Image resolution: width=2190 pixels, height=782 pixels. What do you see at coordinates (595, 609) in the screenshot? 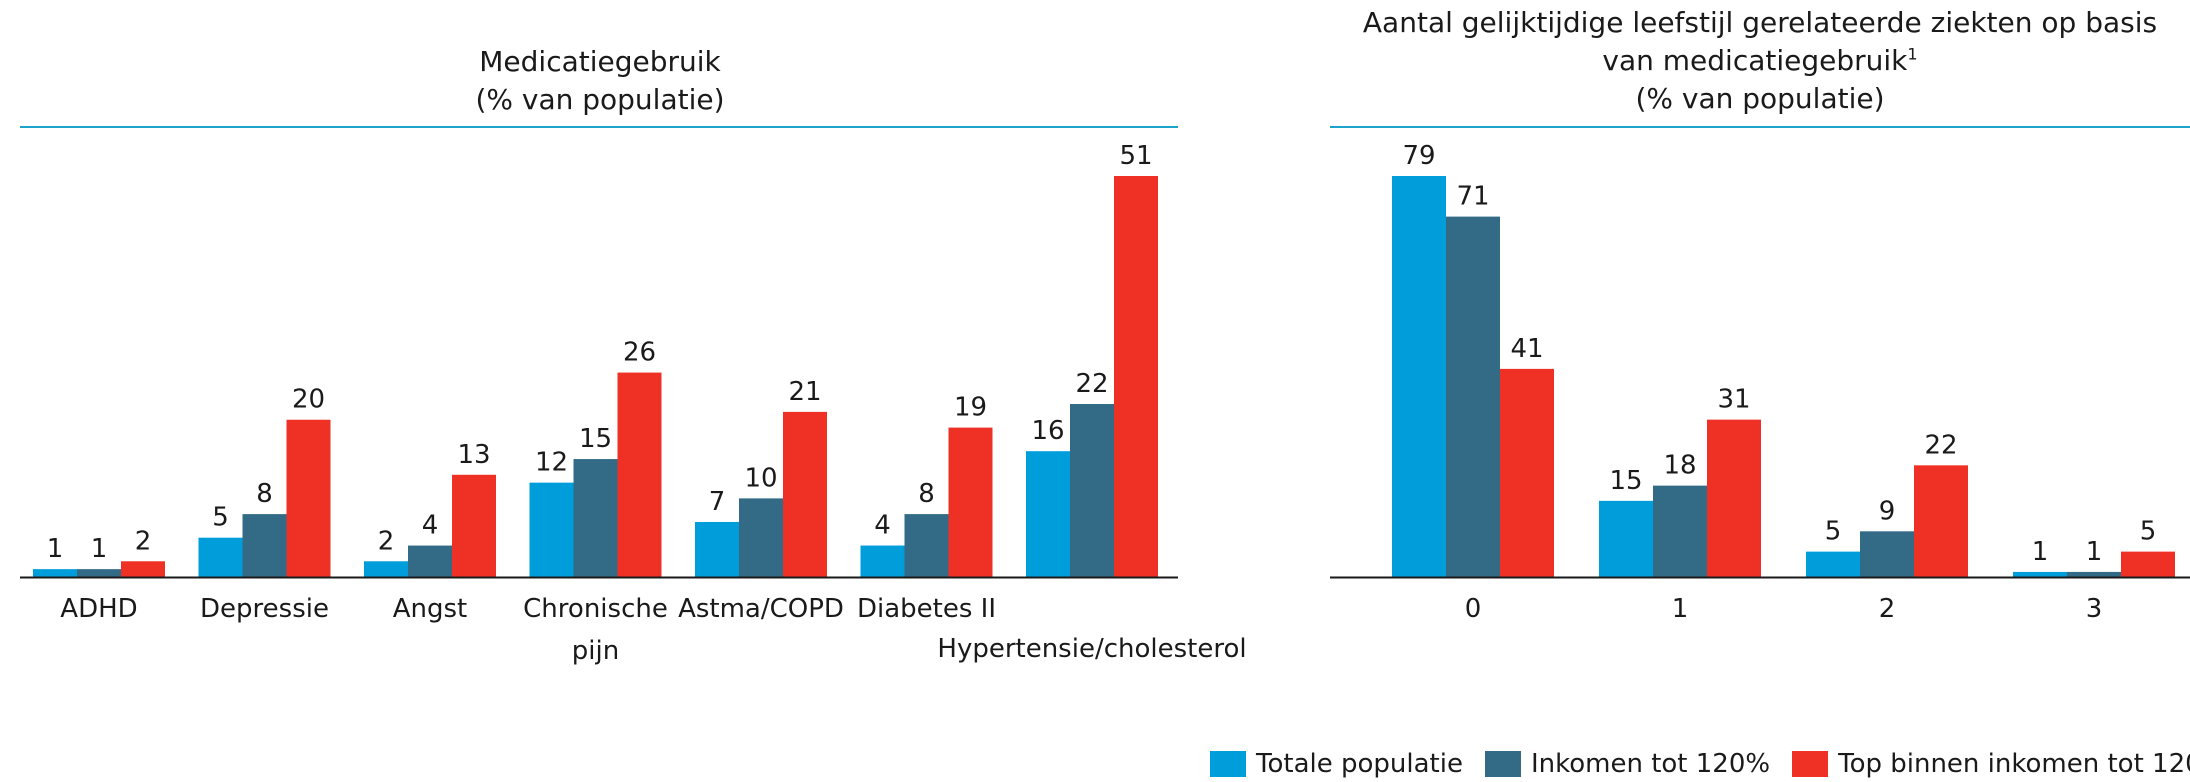
I see `left-category-label-3-line0: Chronische` at bounding box center [595, 609].